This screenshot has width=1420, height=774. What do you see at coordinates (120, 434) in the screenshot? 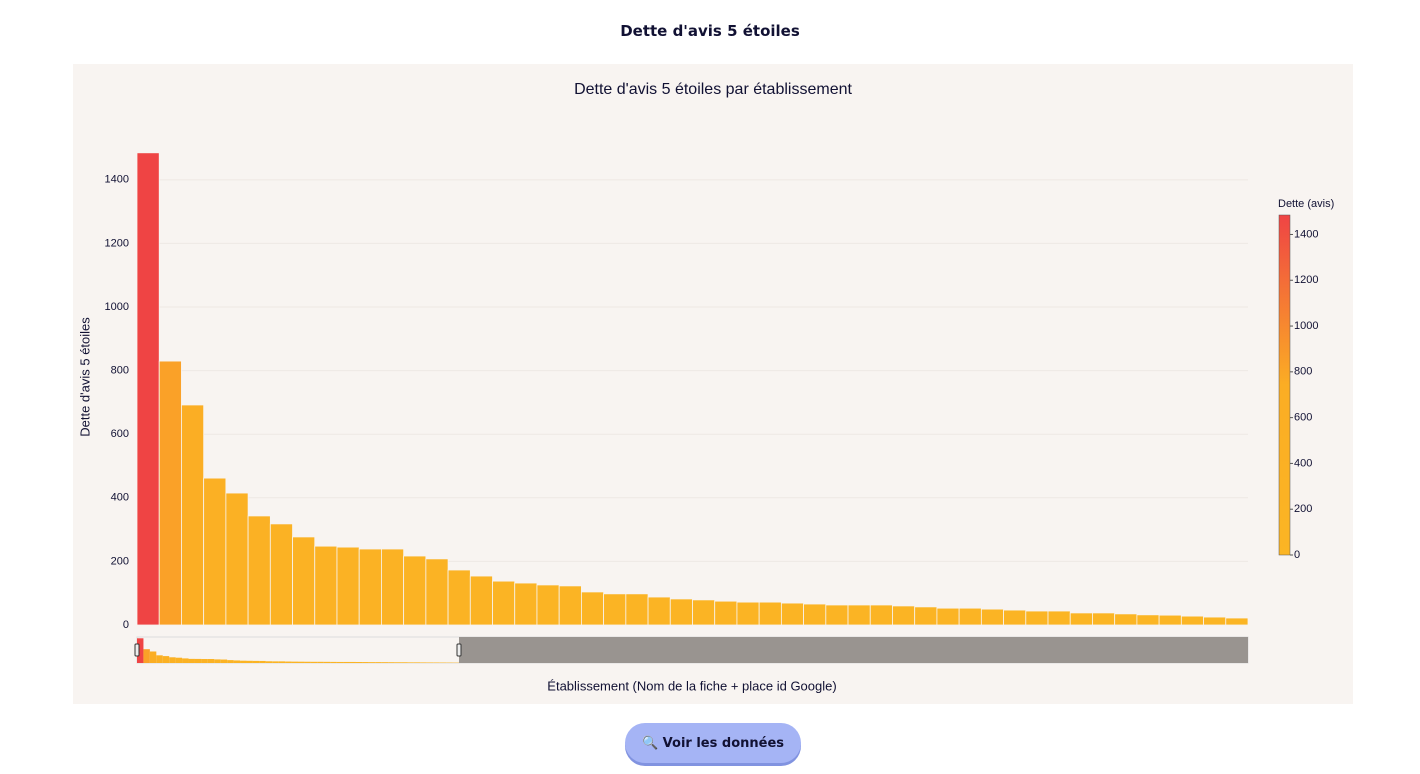
I see `y-tick-label: 600` at bounding box center [120, 434].